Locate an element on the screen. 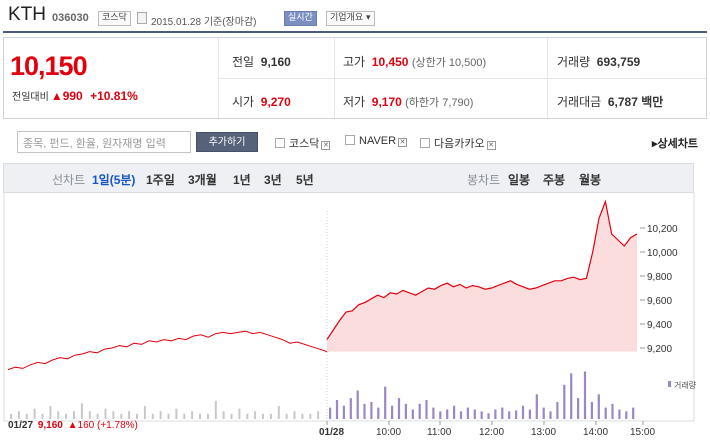 The image size is (710, 440). candle-chart-label: 봉차트 is located at coordinates (484, 180).